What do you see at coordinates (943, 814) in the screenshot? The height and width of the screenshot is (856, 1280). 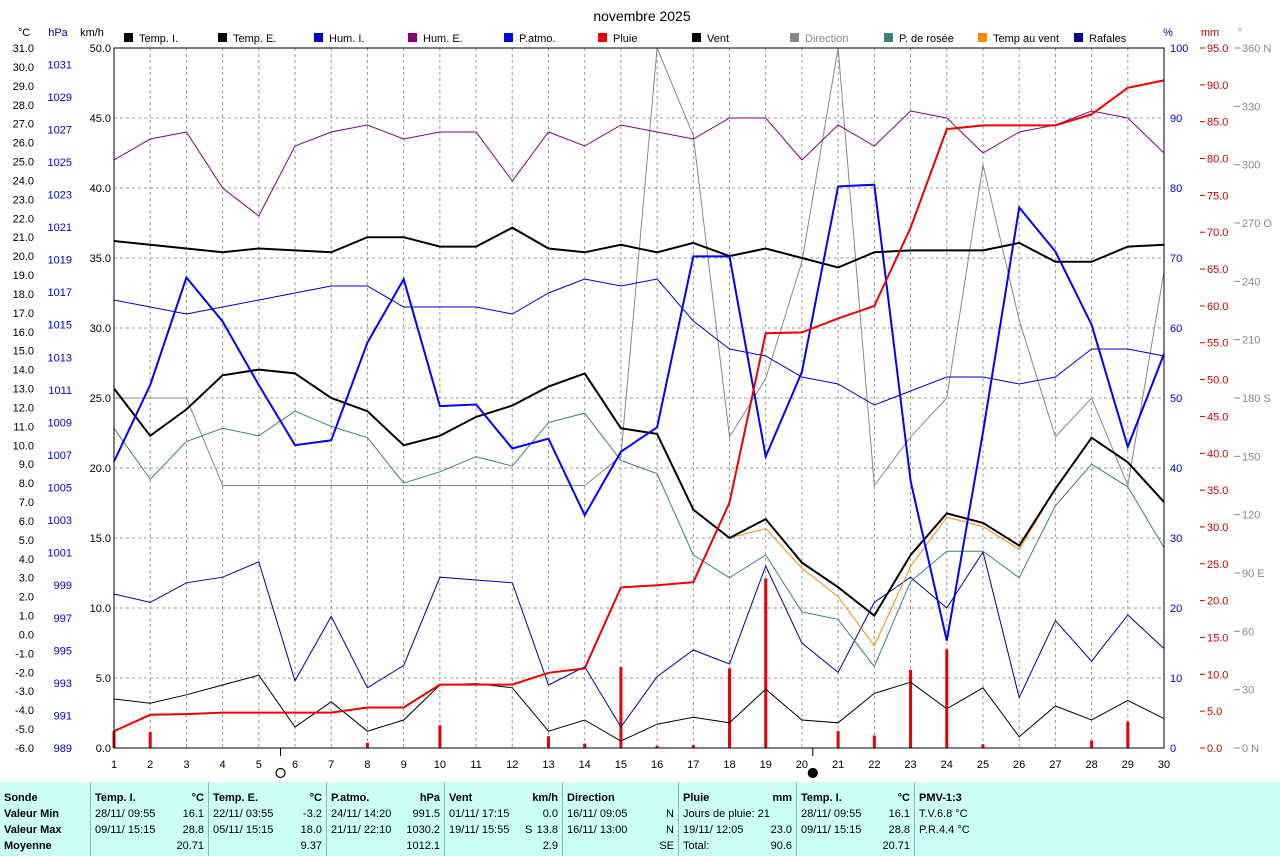 I see `footer-tv: T.V.6.8 °C` at bounding box center [943, 814].